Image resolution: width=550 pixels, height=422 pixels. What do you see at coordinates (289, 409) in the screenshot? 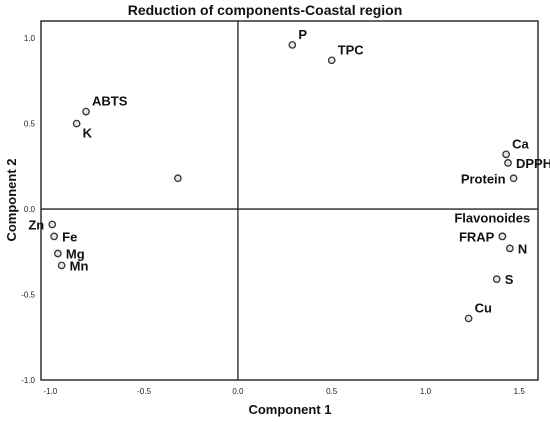
I see `x-axis-title: Component 1` at bounding box center [289, 409].